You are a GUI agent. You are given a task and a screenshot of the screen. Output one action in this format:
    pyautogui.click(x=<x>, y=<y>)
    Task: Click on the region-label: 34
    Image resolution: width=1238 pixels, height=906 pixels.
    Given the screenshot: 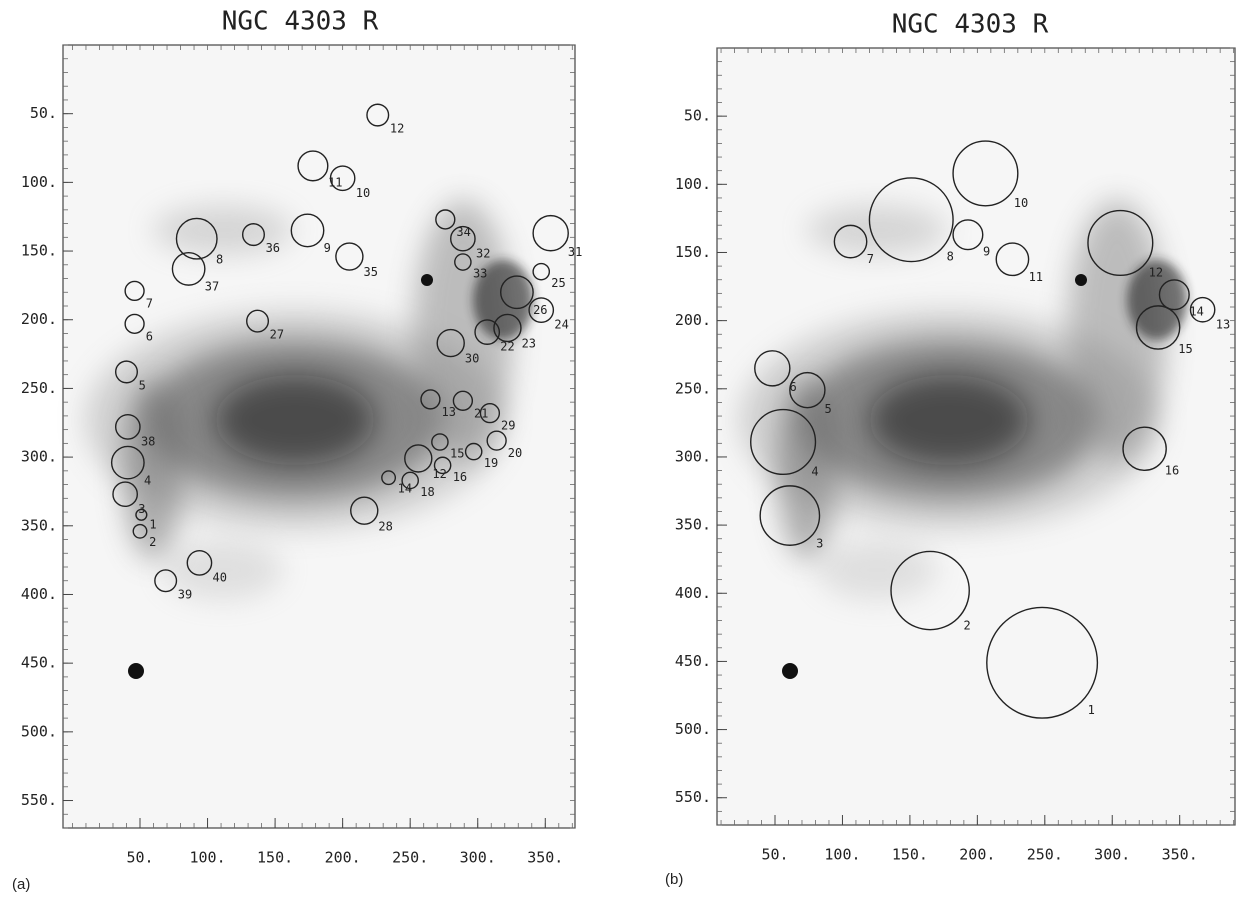 What is the action you would take?
    pyautogui.click(x=463, y=232)
    